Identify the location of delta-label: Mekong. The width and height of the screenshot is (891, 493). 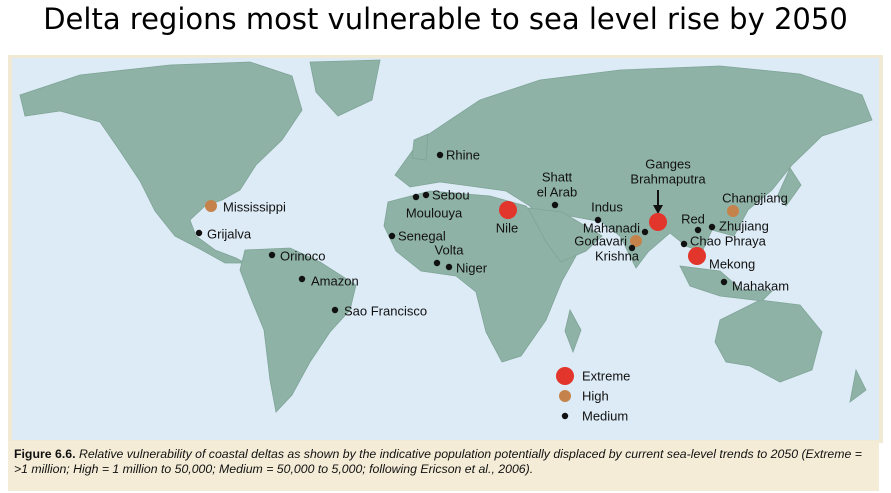
(732, 263).